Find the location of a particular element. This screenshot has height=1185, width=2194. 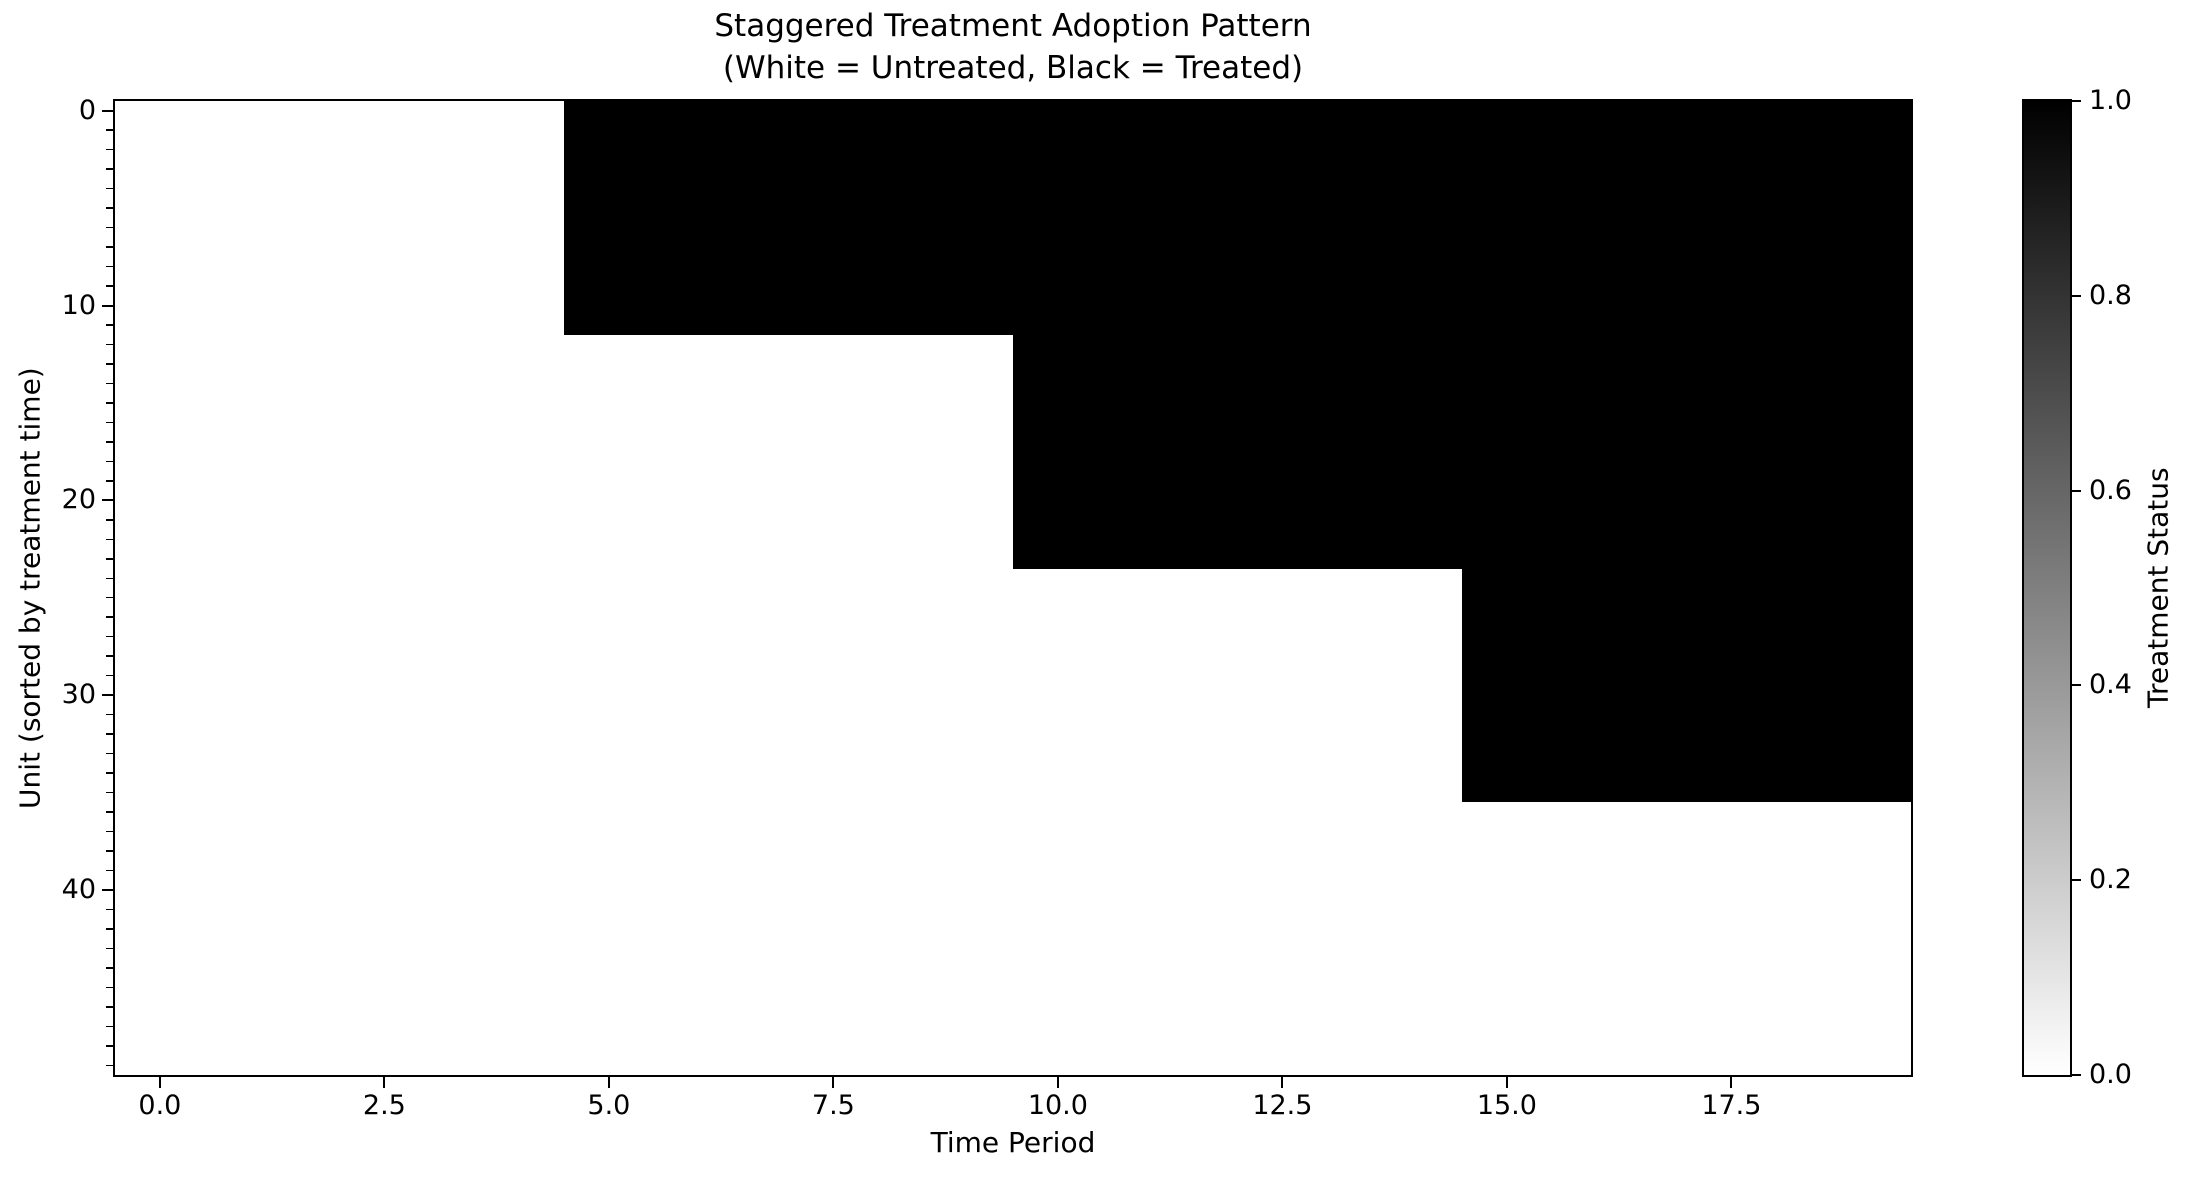

chart-title-line1: Staggered Treatment Adoption Pattern is located at coordinates (1013, 26).